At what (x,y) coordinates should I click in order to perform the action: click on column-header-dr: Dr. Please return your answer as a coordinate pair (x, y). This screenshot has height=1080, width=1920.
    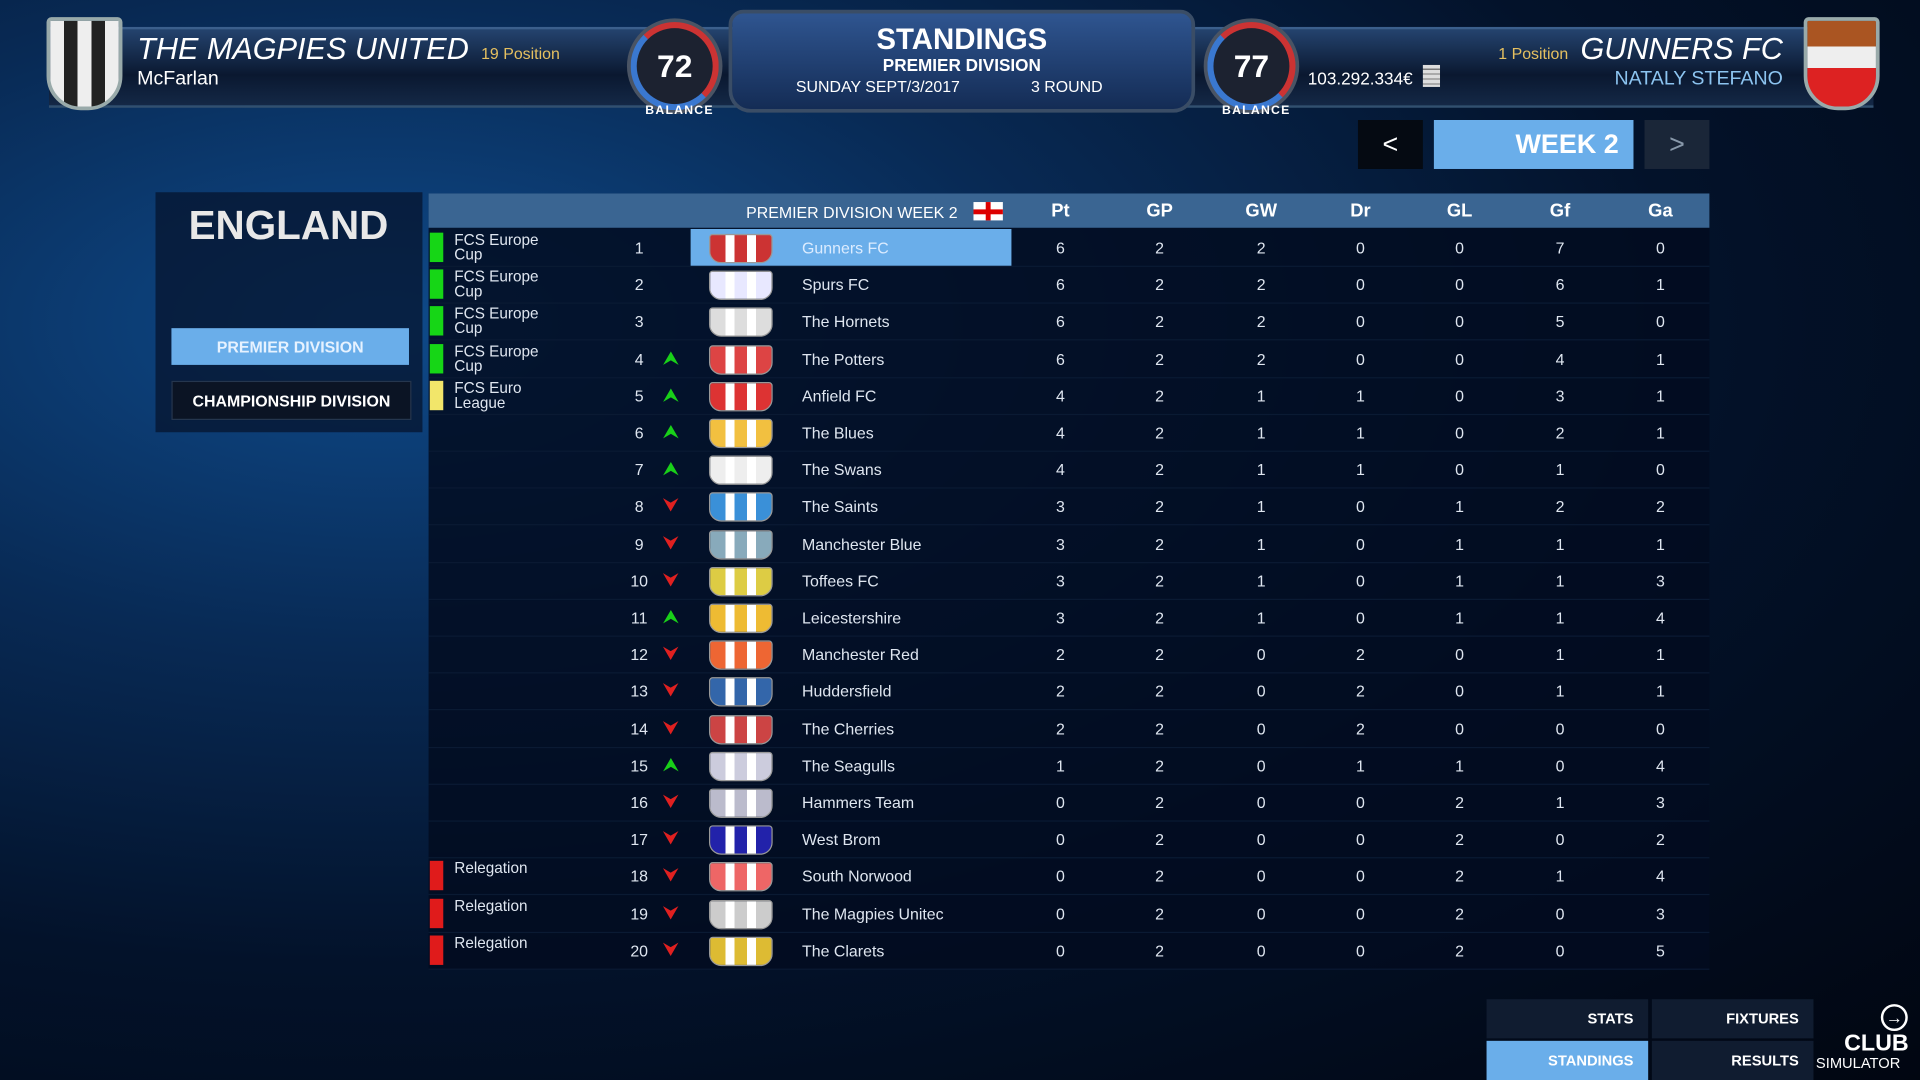
    Looking at the image, I should click on (1360, 211).